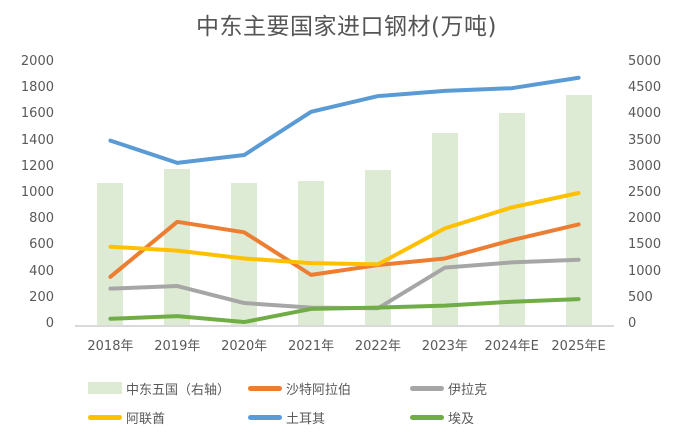 The height and width of the screenshot is (441, 693). What do you see at coordinates (645, 88) in the screenshot?
I see `right-axis-tick: 4500` at bounding box center [645, 88].